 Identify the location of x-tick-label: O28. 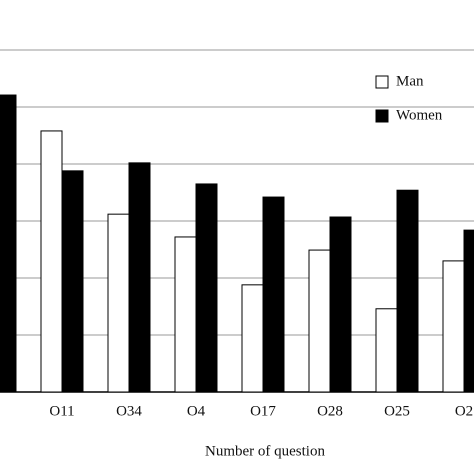
(330, 411).